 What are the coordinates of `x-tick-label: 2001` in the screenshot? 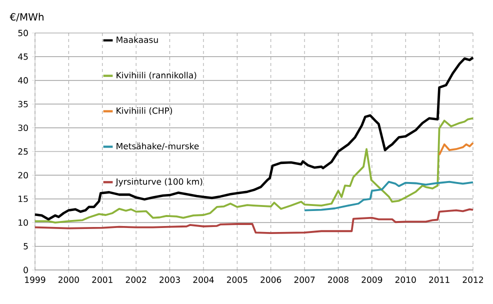 It's located at (102, 279).